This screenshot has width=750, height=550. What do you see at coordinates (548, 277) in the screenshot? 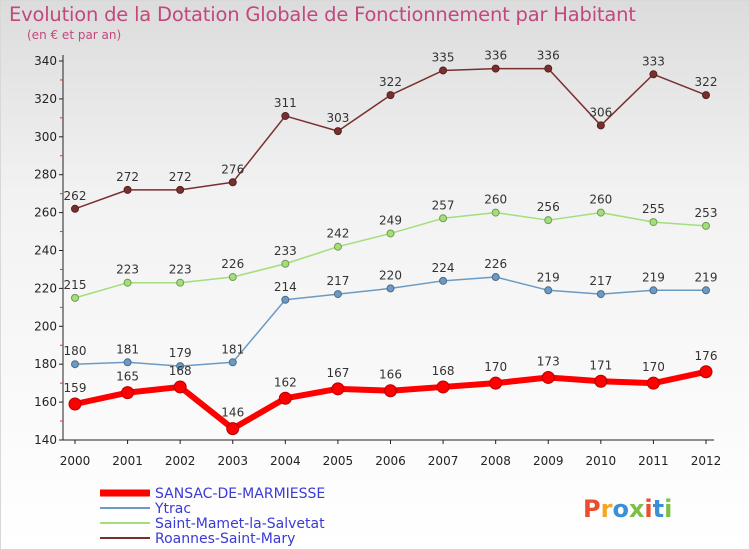
I see `data-label: 219` at bounding box center [548, 277].